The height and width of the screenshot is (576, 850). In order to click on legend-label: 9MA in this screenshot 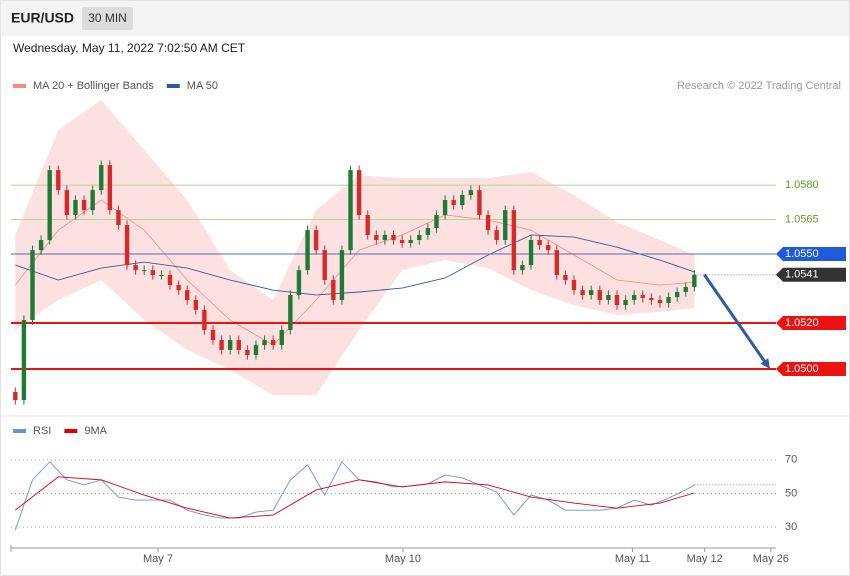, I will do `click(95, 431)`.